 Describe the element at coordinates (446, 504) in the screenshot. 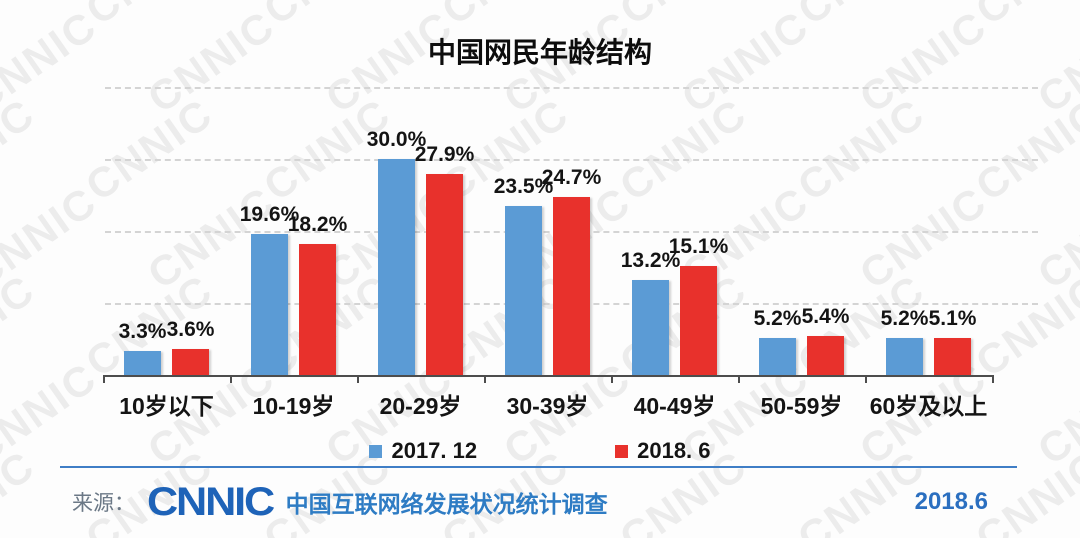

I see `source-text: 中国互联网络发展状况统计调查` at that location.